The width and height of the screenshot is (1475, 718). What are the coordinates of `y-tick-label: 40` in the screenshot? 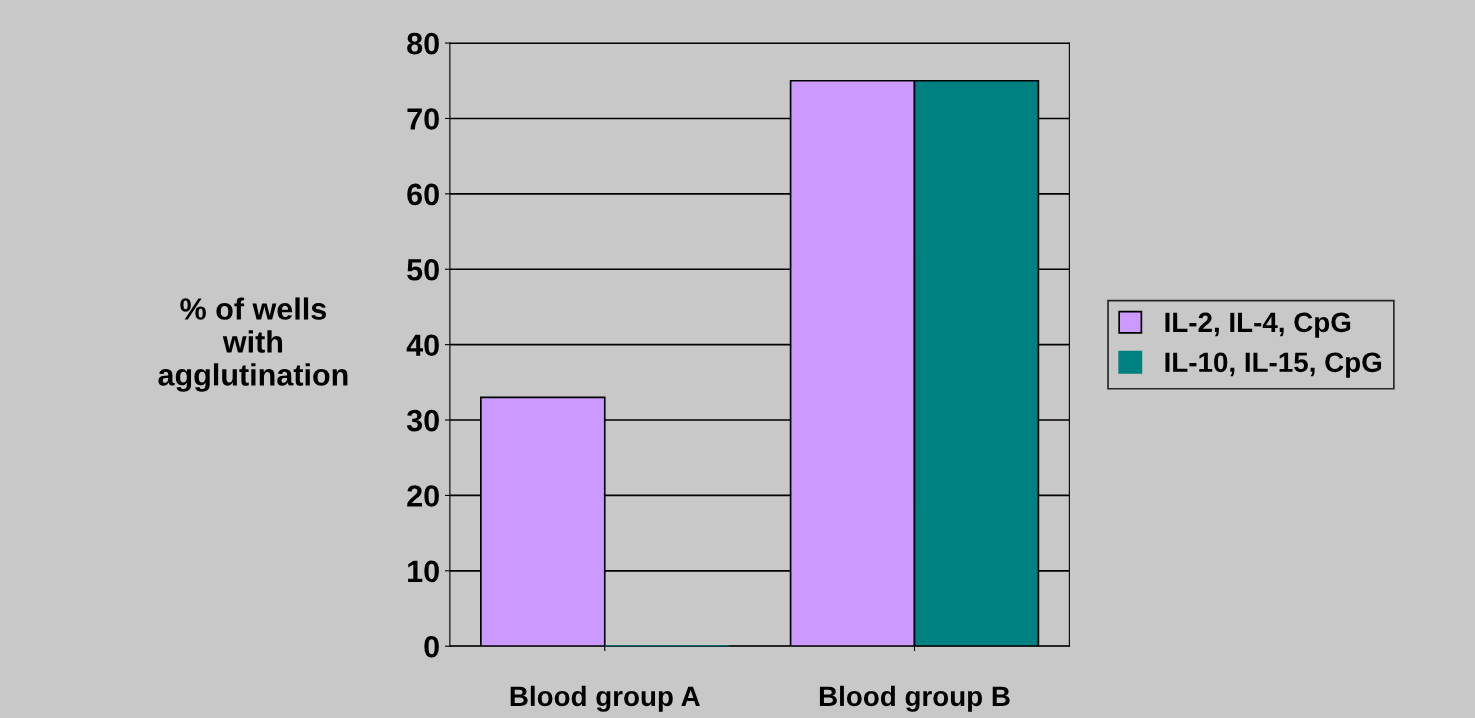 It's located at (422, 345).